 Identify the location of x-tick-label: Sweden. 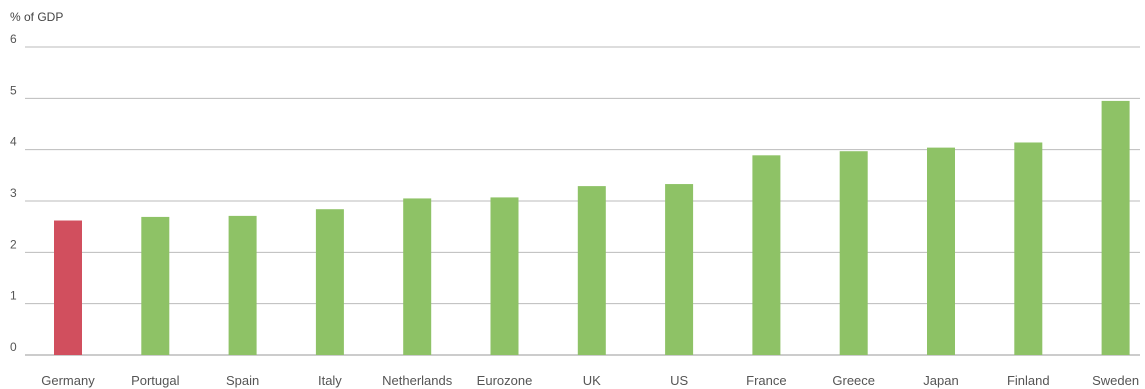
(1115, 380).